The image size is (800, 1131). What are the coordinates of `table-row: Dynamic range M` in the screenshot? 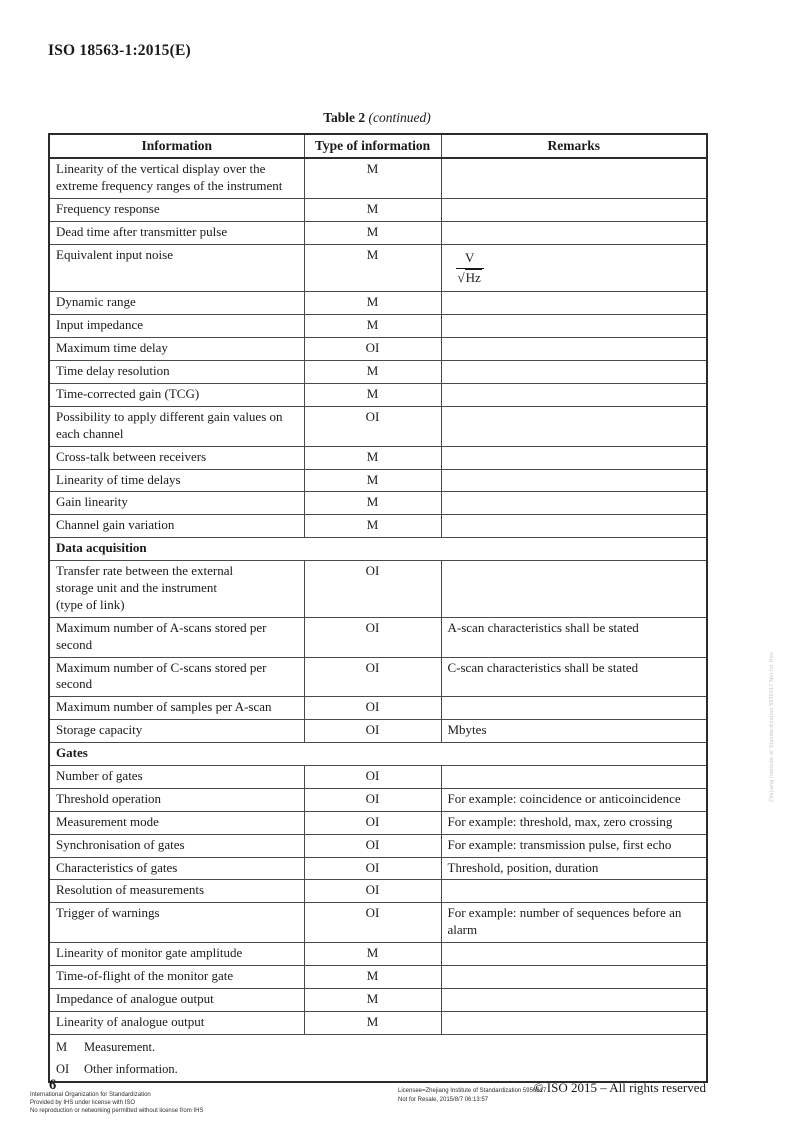 It's located at (378, 303).